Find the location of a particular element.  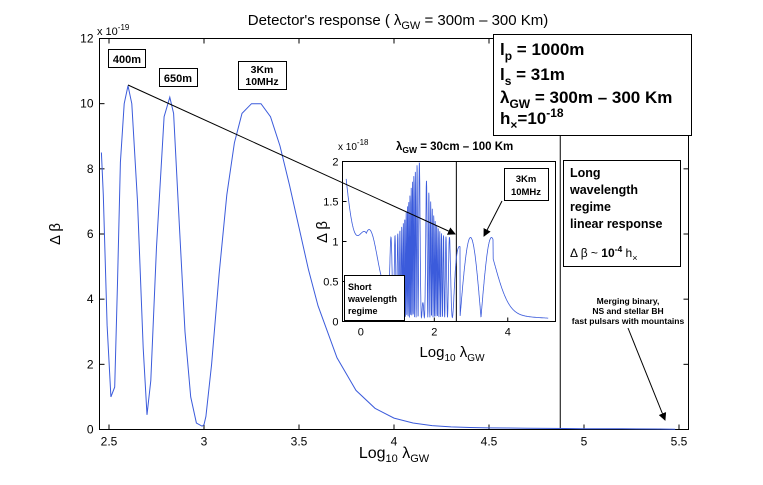

sources-line2: NS and stellar BH is located at coordinates (627, 311).